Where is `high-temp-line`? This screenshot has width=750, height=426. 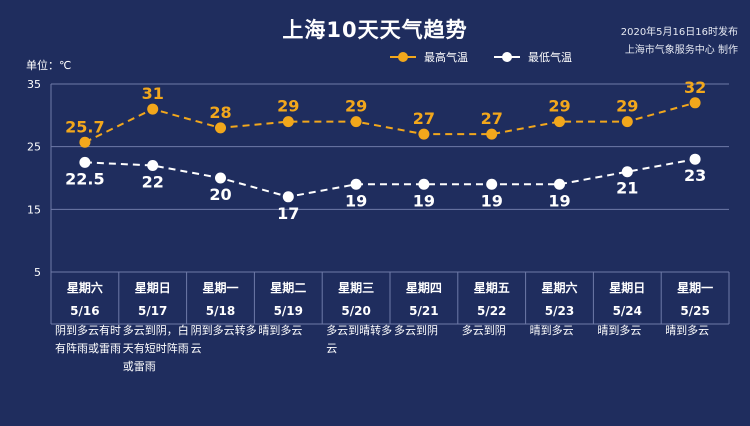
high-temp-line is located at coordinates (390, 122).